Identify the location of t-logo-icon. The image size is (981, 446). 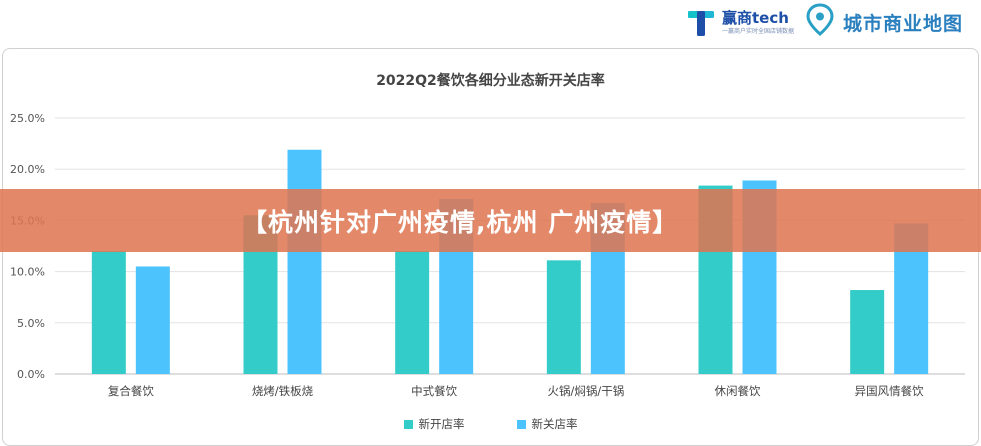
(701, 23).